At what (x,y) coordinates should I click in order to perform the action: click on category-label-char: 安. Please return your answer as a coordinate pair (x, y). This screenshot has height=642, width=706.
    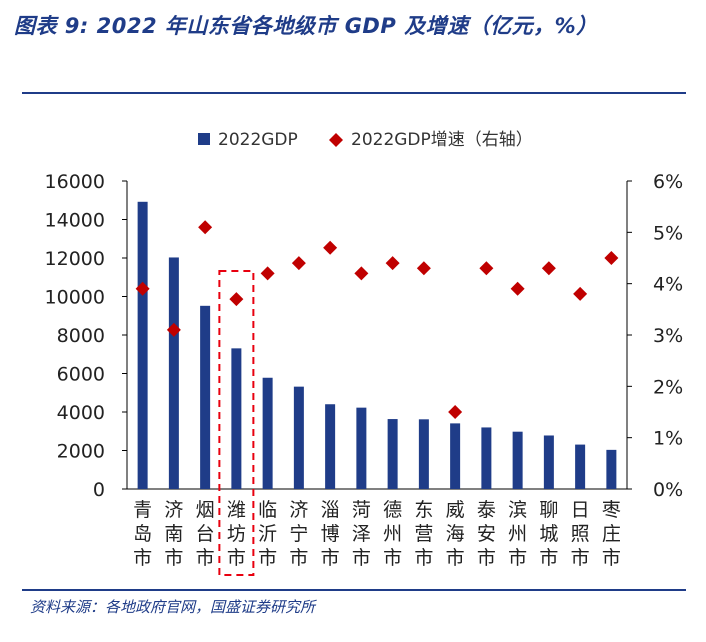
    Looking at the image, I should click on (486, 534).